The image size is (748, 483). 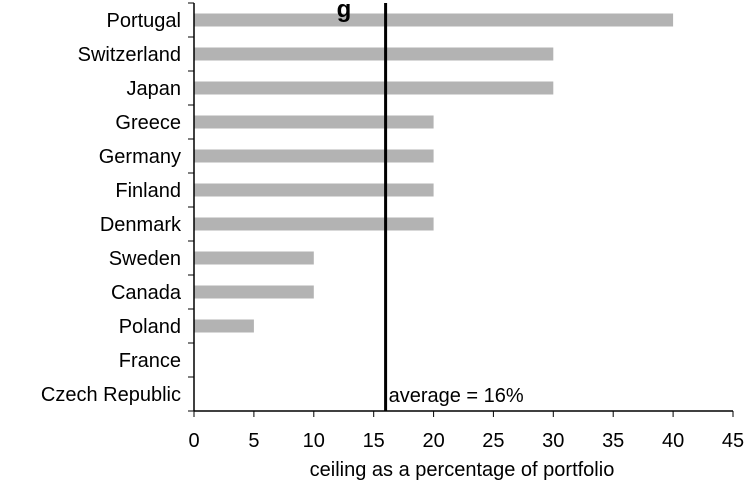 What do you see at coordinates (148, 123) in the screenshot?
I see `category-label: Greece` at bounding box center [148, 123].